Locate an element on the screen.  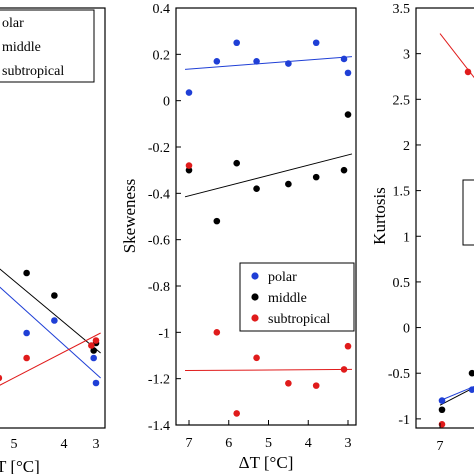
legend-marker-polar is located at coordinates (255, 276).